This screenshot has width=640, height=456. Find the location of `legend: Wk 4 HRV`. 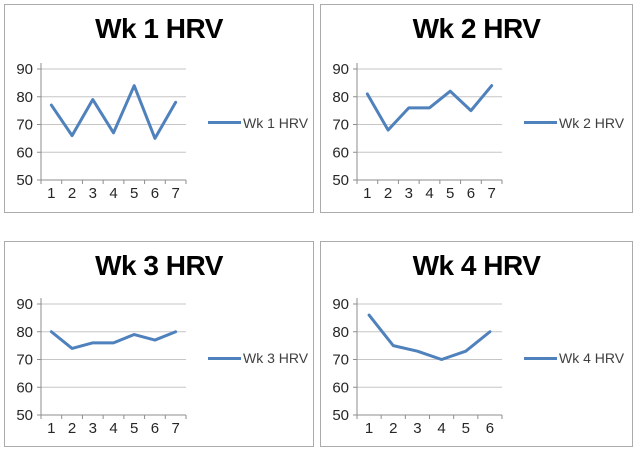

legend: Wk 4 HRV is located at coordinates (574, 358).